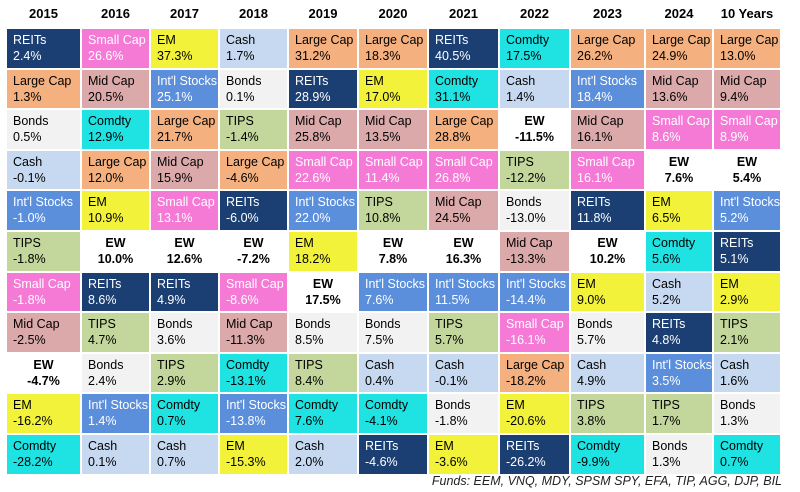 This screenshot has width=800, height=492. What do you see at coordinates (463, 251) in the screenshot?
I see `return-cell: EW 16.3%` at bounding box center [463, 251].